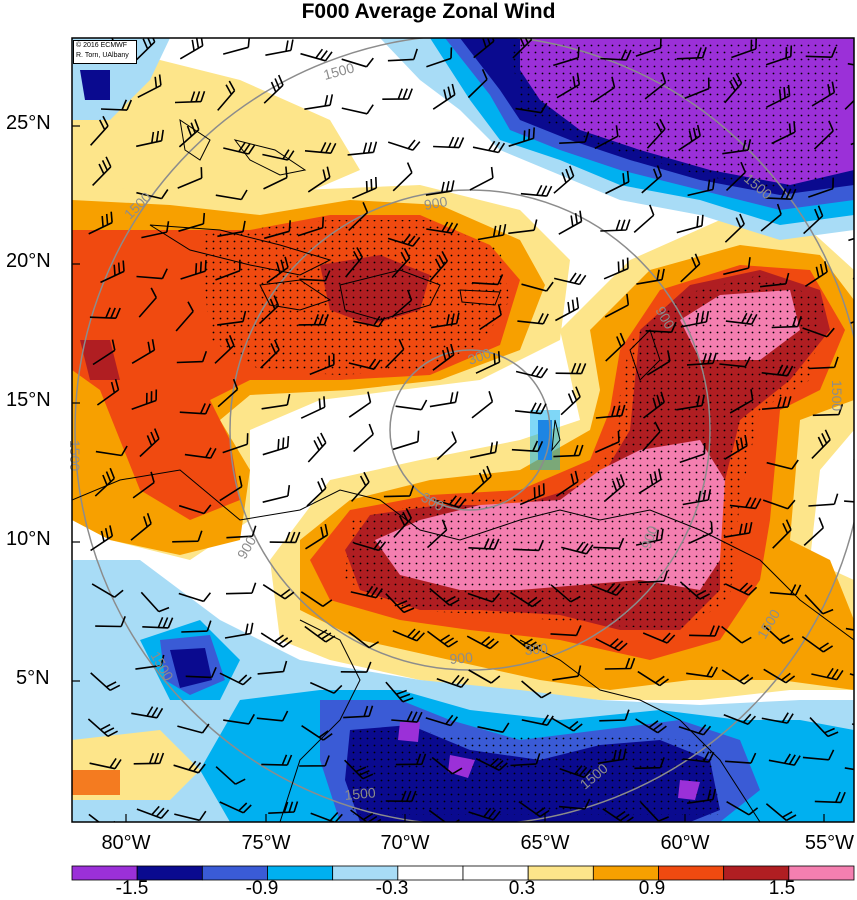  I want to click on lon-label-70w: 70°W, so click(405, 843).